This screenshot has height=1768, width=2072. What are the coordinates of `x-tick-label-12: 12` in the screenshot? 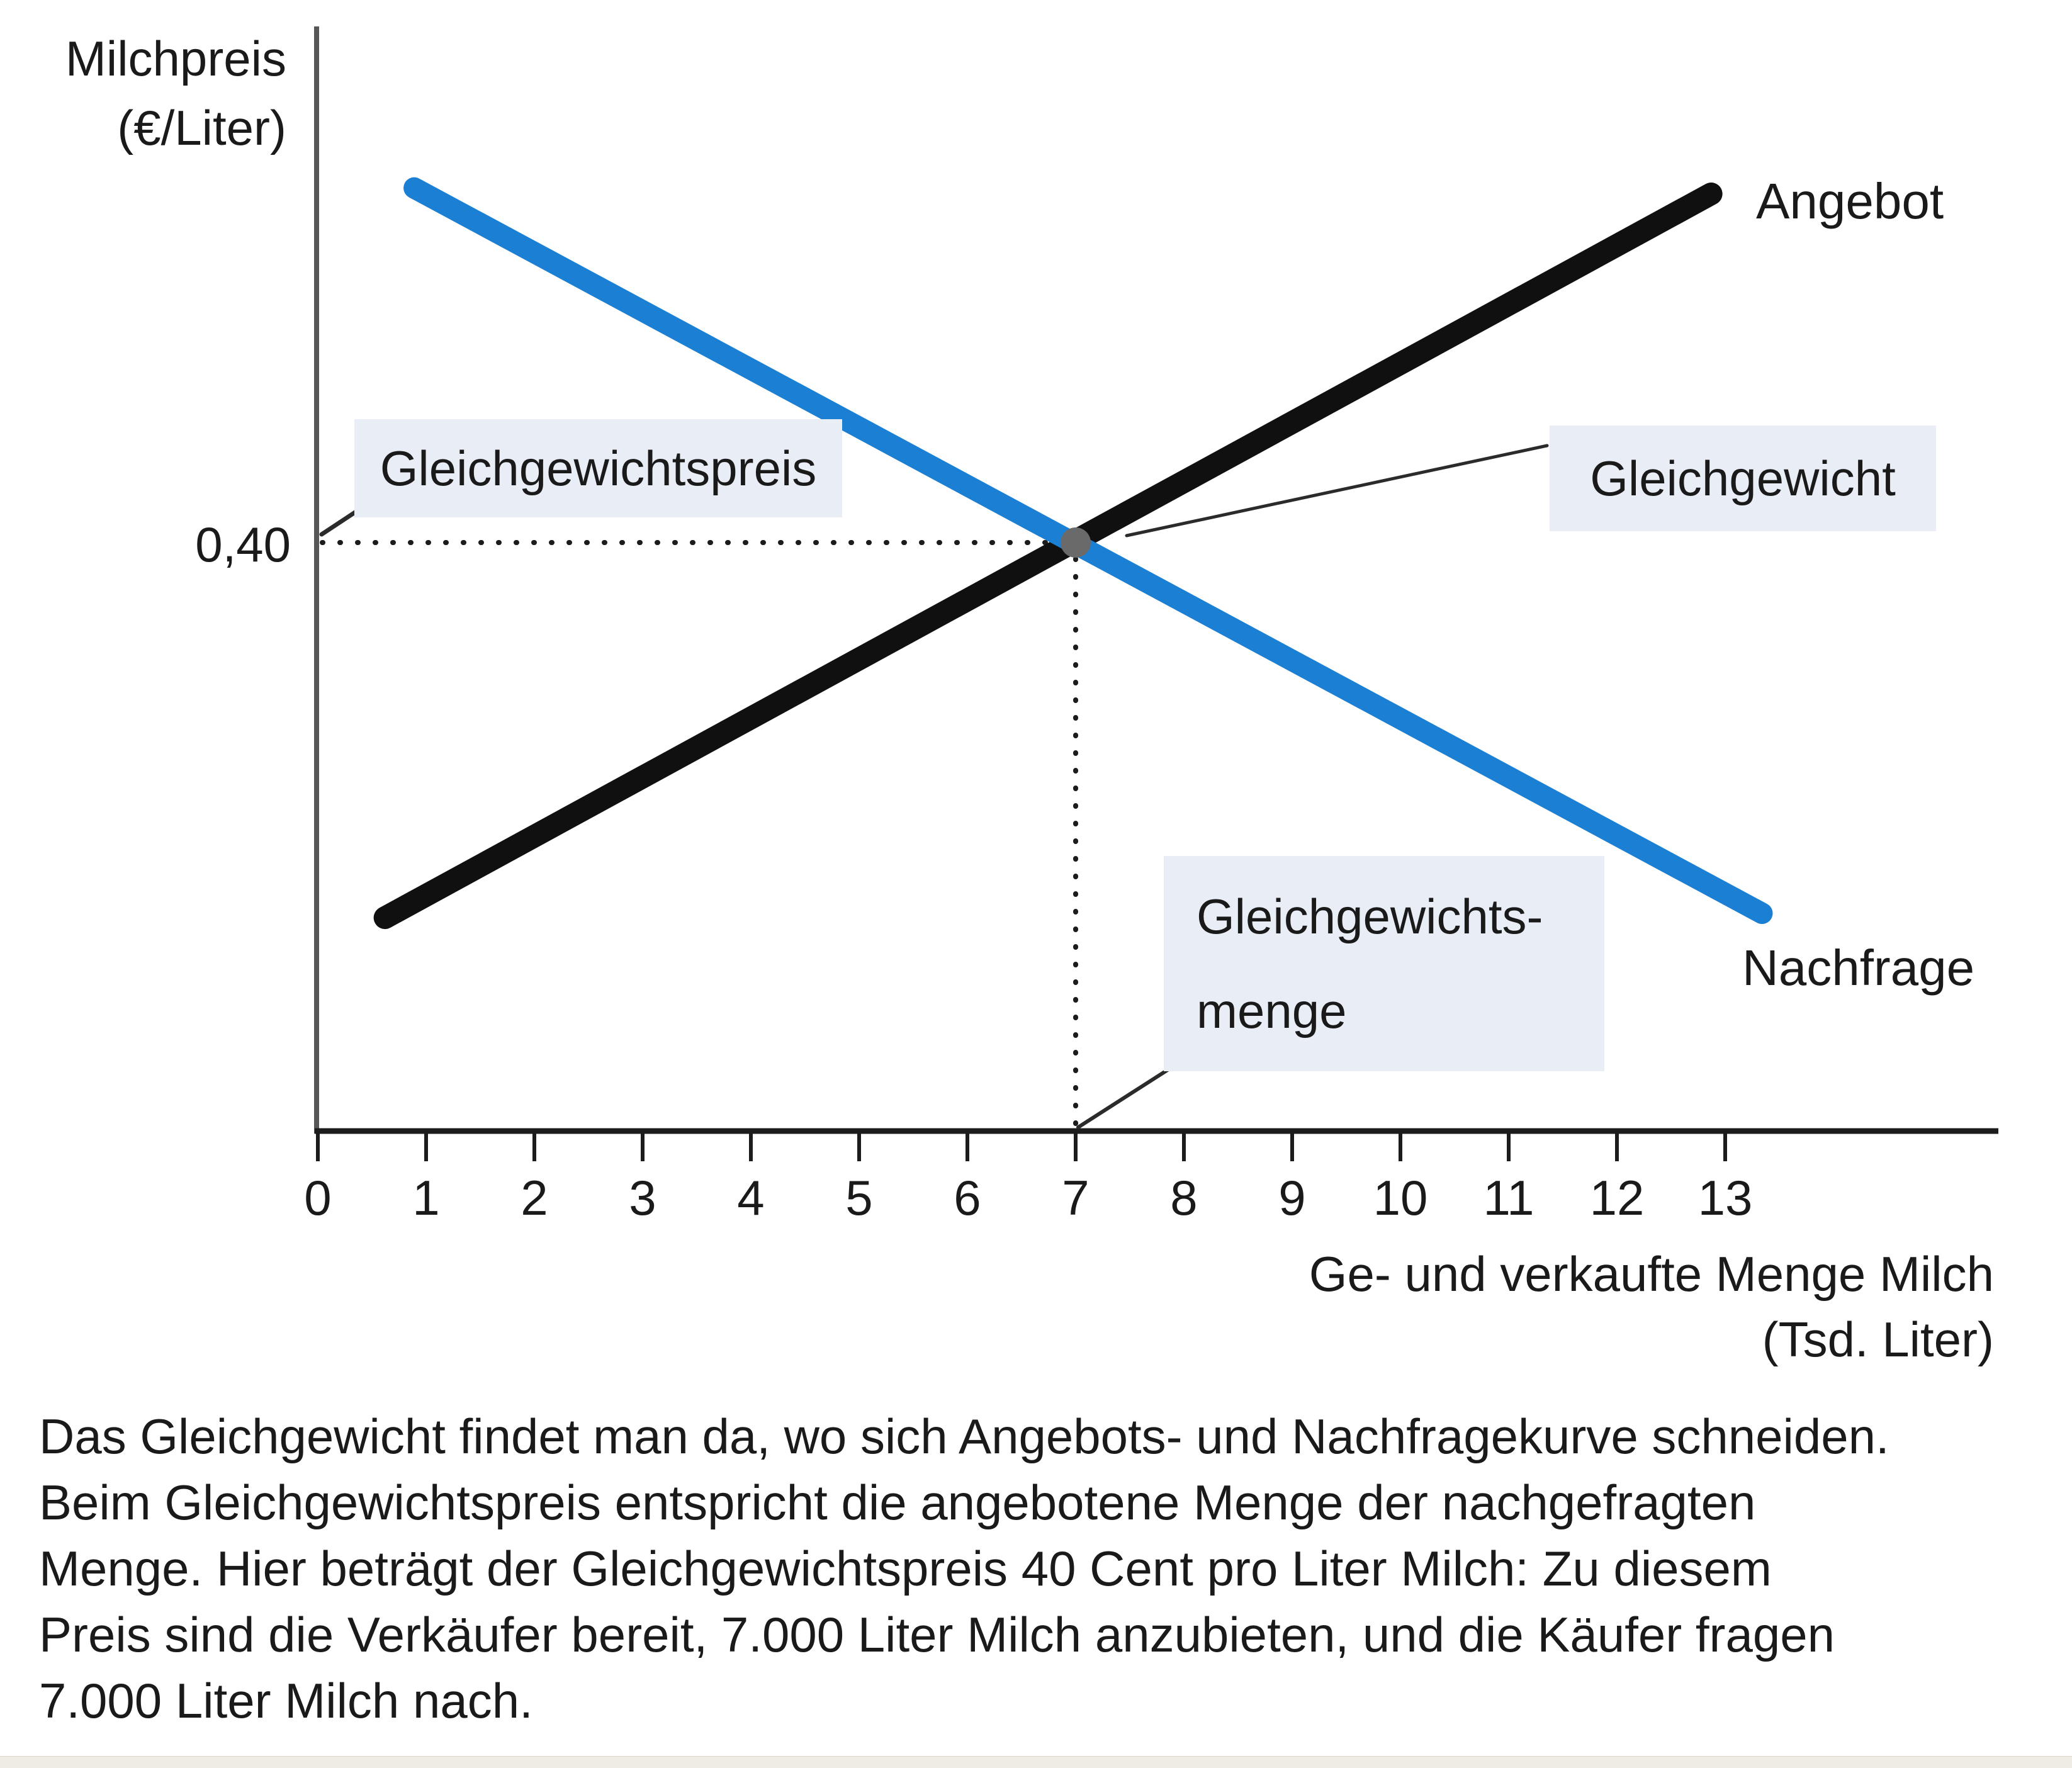 It's located at (1617, 1197).